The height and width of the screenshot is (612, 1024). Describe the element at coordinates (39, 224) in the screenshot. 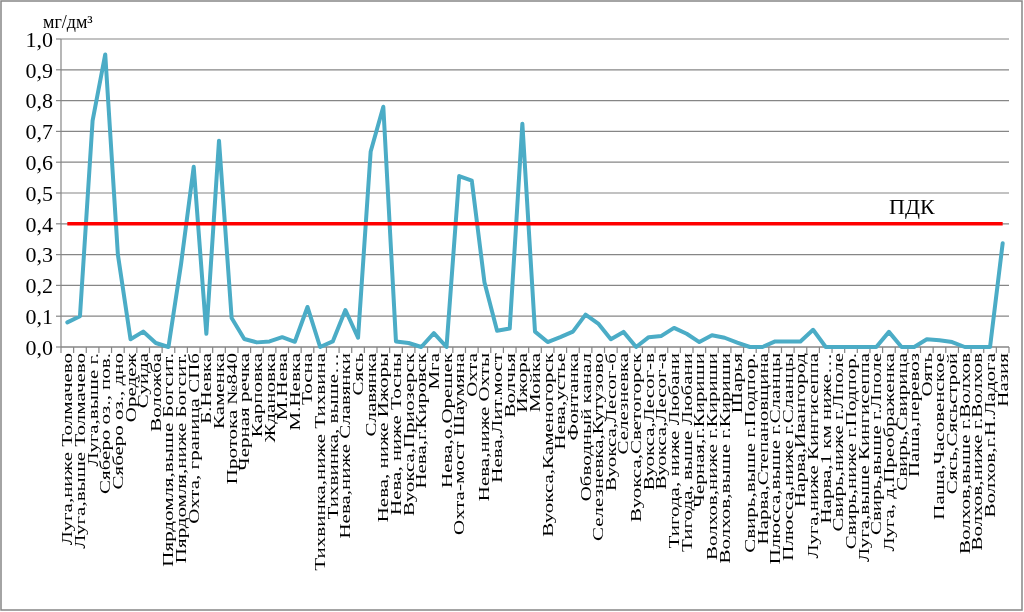

I see `y-tick-label: 0,4` at that location.